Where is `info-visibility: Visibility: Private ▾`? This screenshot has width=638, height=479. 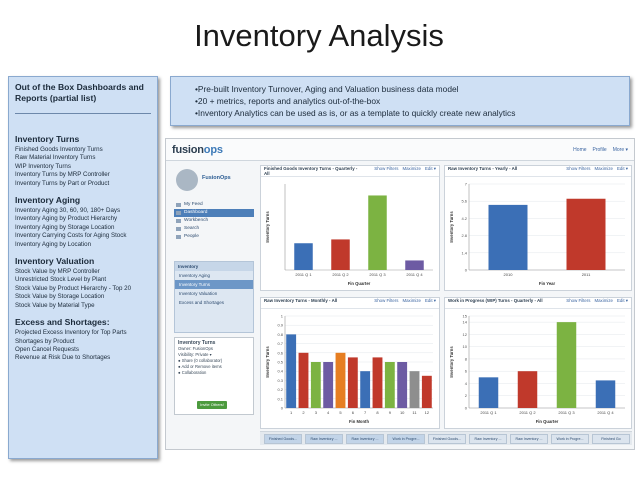
info-visibility: Visibility: Private ▾ is located at coordinates (195, 354).